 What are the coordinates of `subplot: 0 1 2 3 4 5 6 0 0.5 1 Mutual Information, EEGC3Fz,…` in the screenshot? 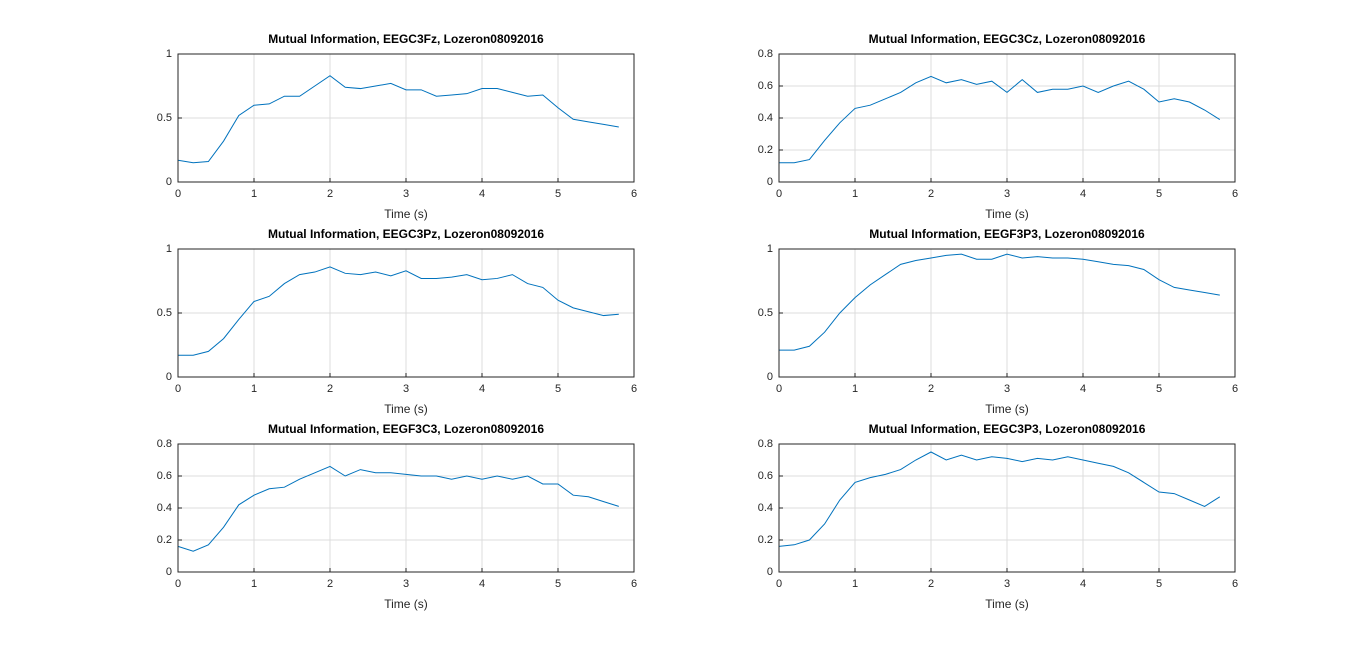 It's located at (397, 126).